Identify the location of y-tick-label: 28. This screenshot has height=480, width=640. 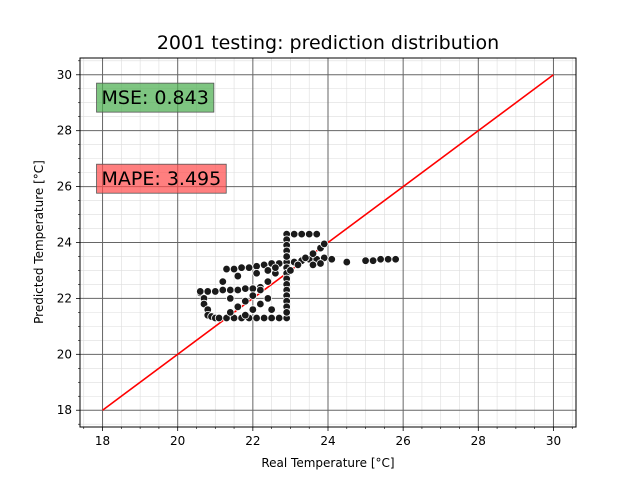
(64, 131).